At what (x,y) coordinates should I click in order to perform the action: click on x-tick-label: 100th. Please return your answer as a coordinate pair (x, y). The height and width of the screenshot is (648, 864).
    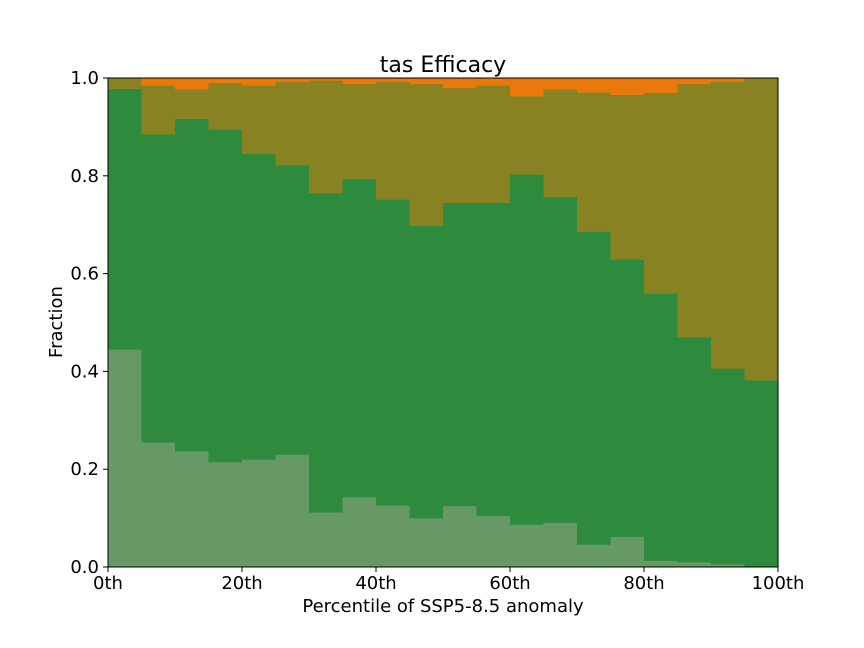
    Looking at the image, I should click on (778, 583).